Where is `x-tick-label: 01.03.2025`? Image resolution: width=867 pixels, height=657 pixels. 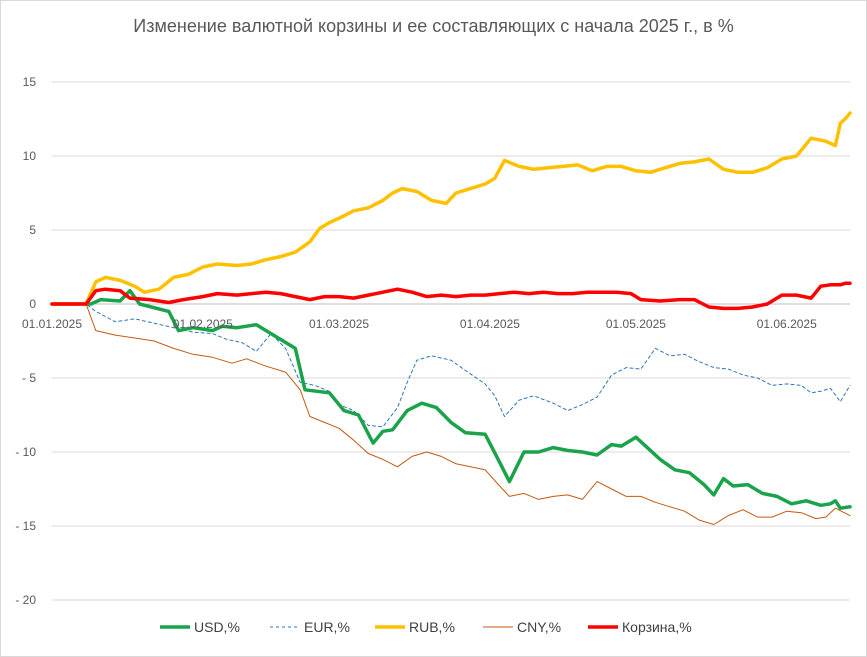
x-tick-label: 01.03.2025 is located at coordinates (339, 324).